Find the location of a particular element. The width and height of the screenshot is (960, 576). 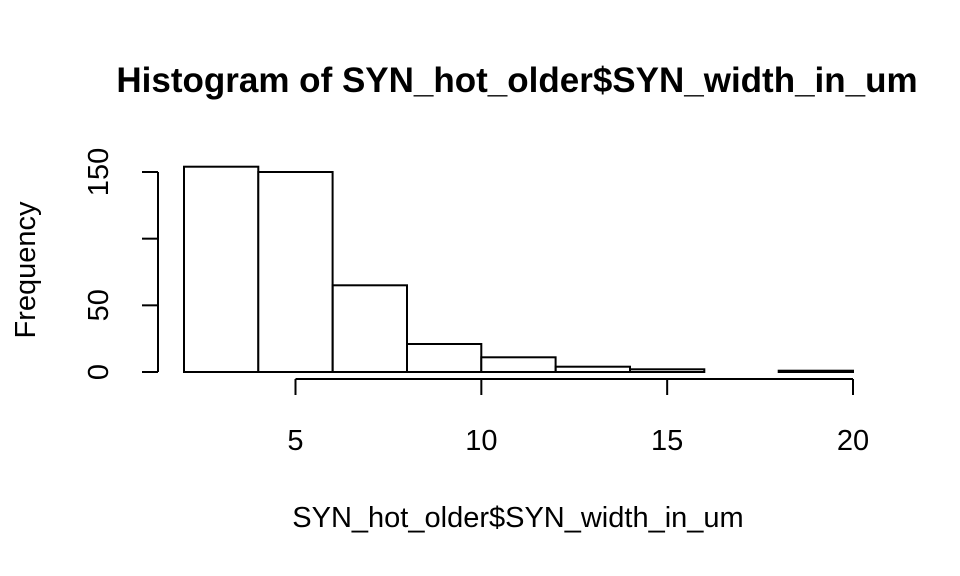

y-axis: 0 50 150 is located at coordinates (121, 264).